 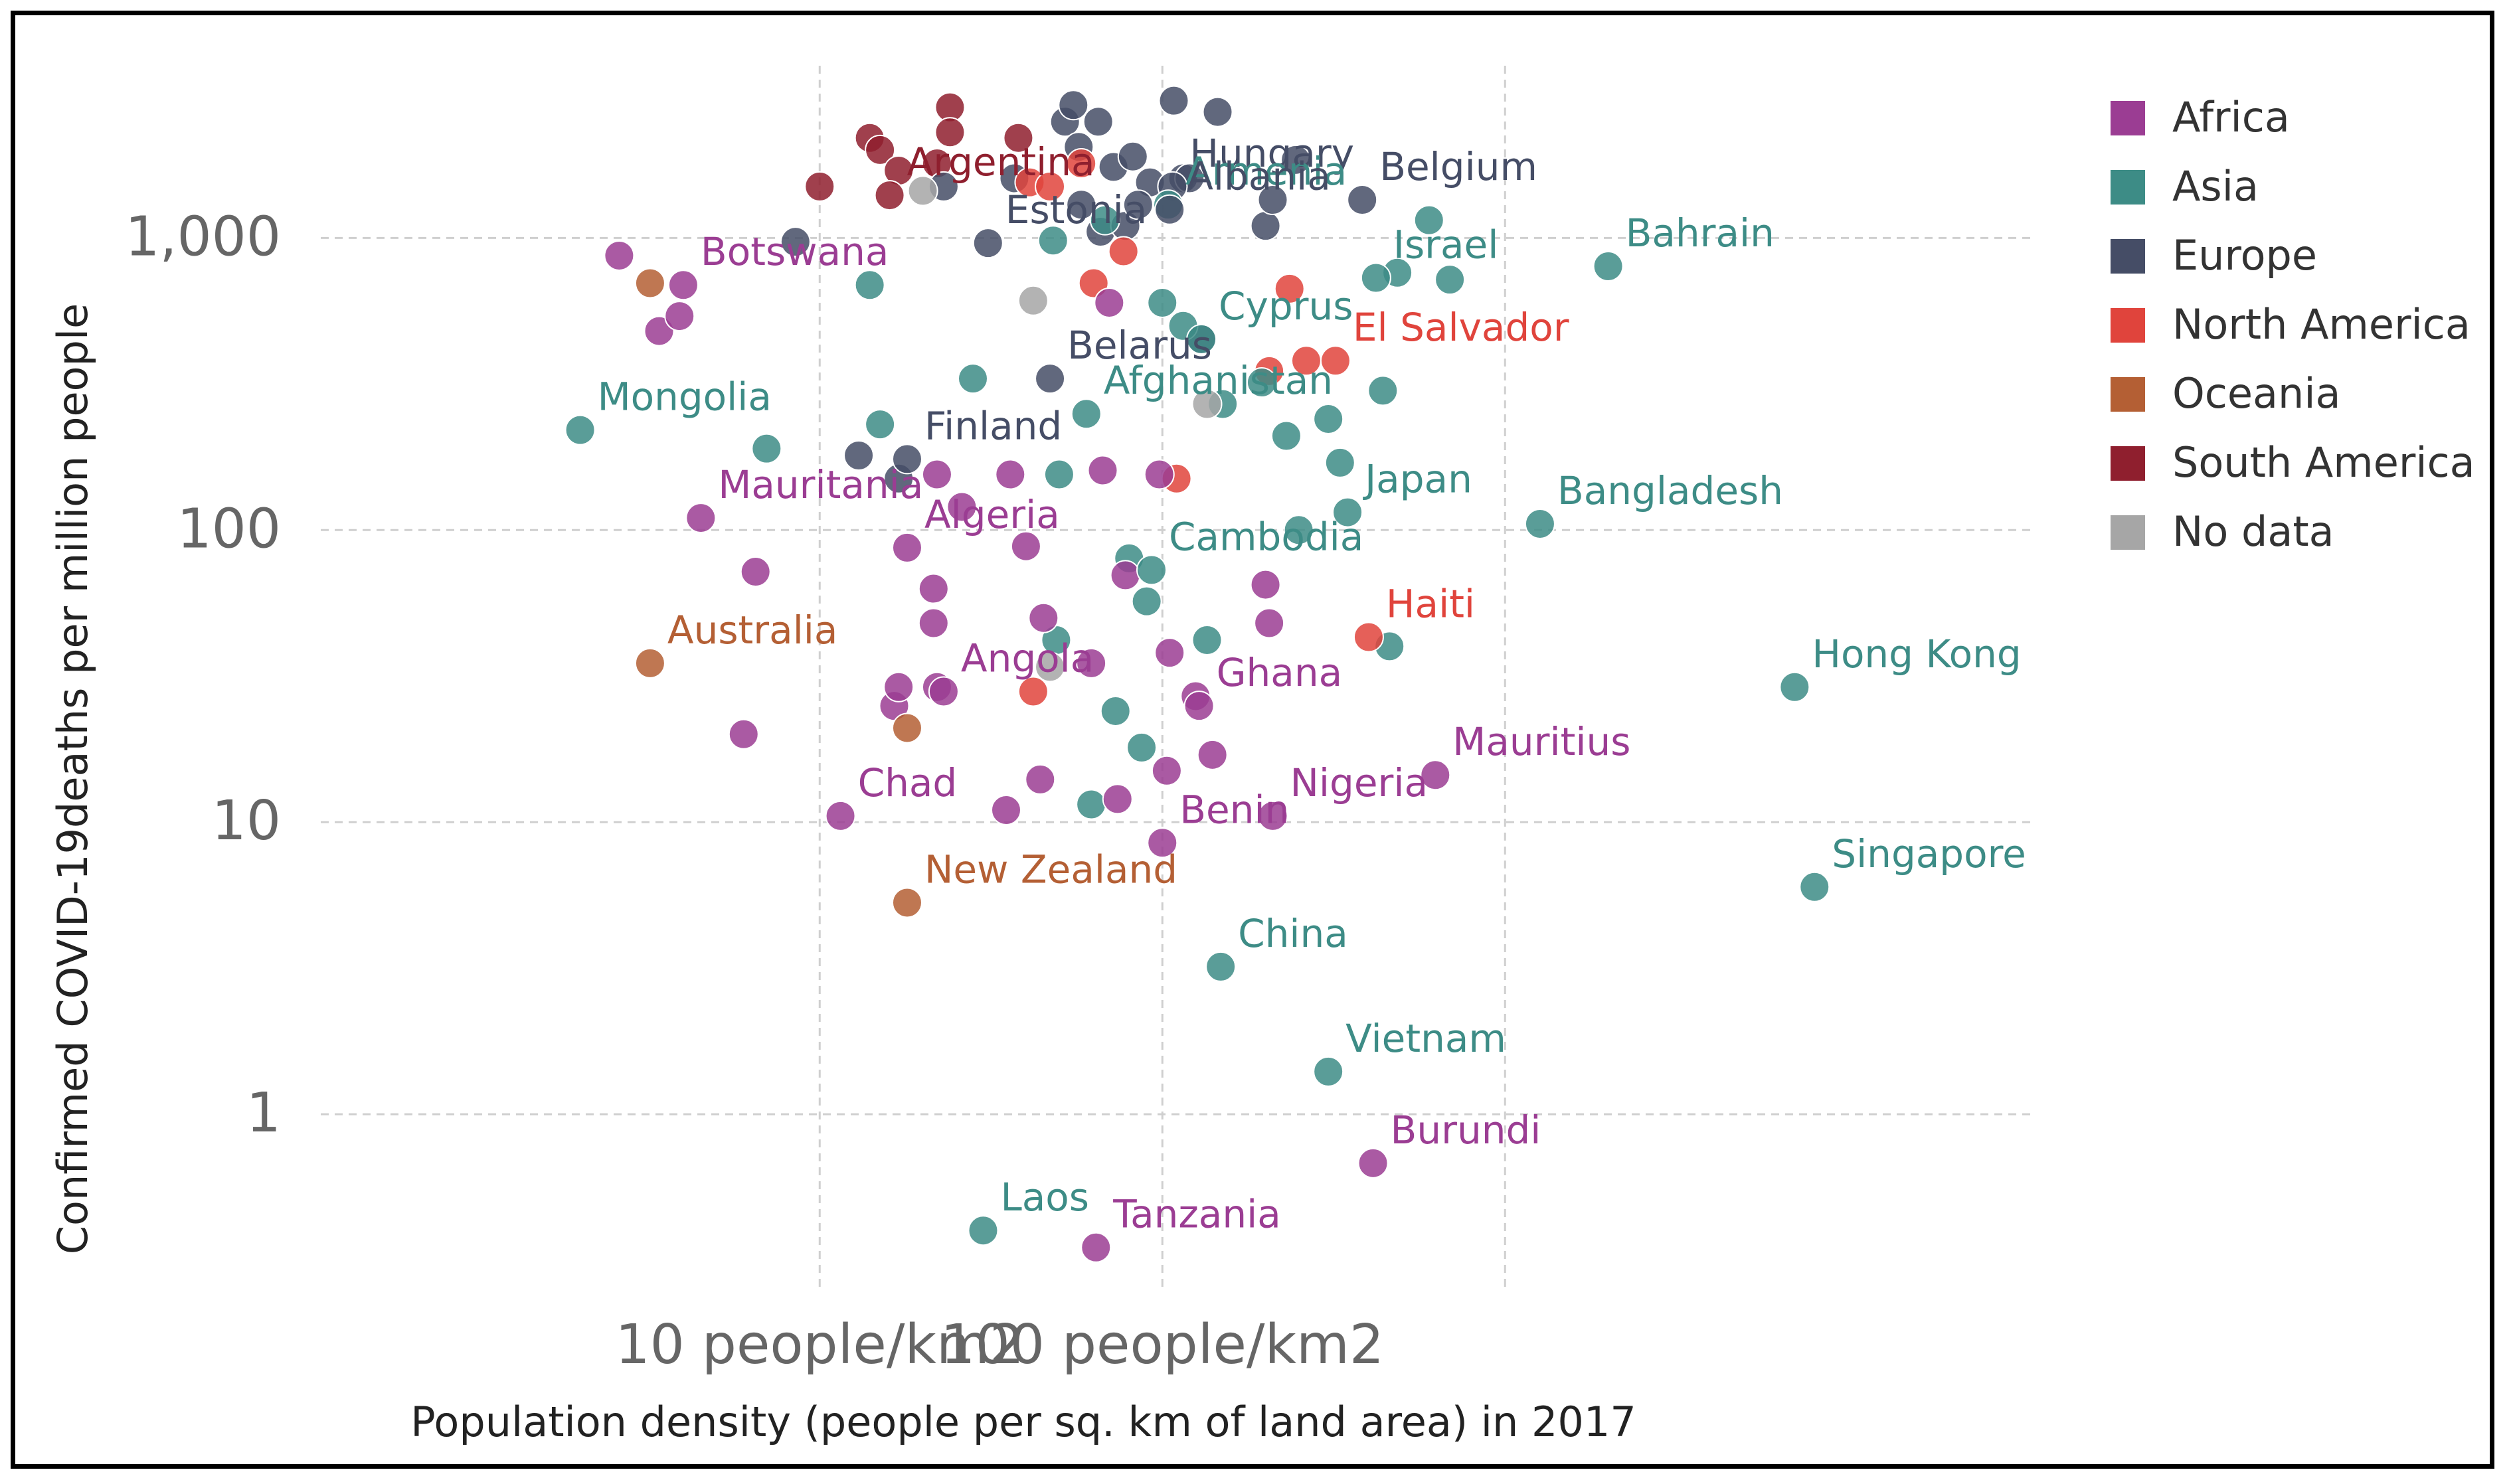 I want to click on data-label-benin: Benin, so click(x=1234, y=809).